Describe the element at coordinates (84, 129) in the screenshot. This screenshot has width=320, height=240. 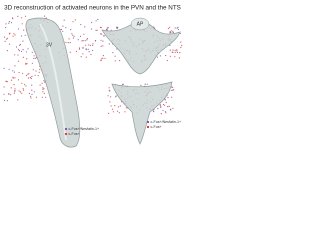
I see `legend-text: c-Fos+/Nesfatin-1+` at that location.